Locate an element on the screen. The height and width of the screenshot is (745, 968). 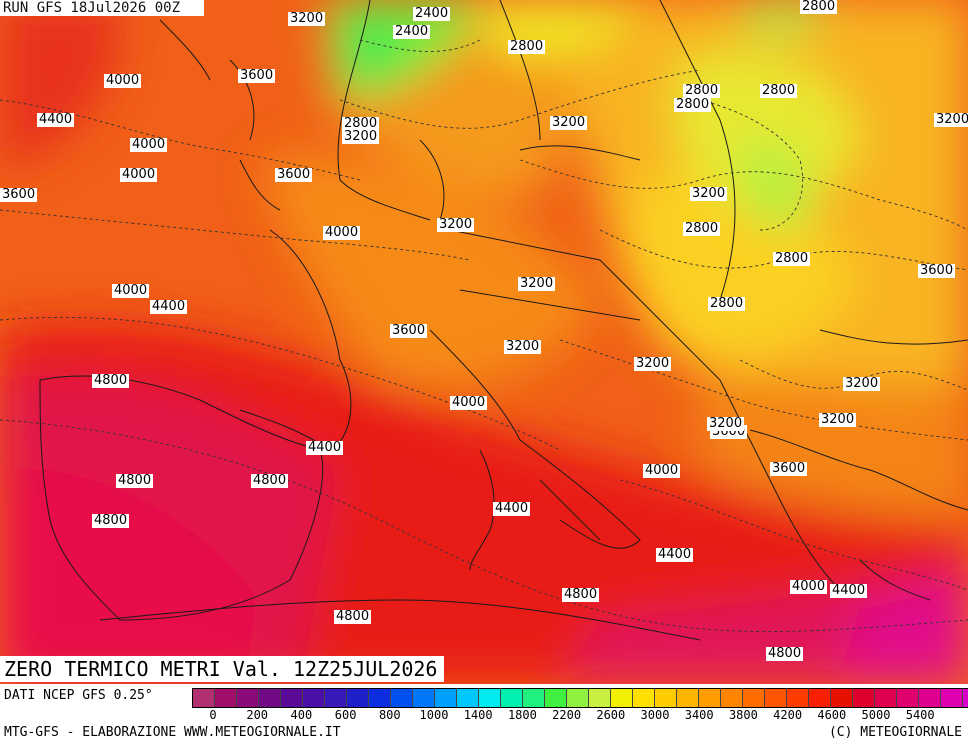
run-label: RUN GFS 18Jul2026 00Z is located at coordinates (102, 8).